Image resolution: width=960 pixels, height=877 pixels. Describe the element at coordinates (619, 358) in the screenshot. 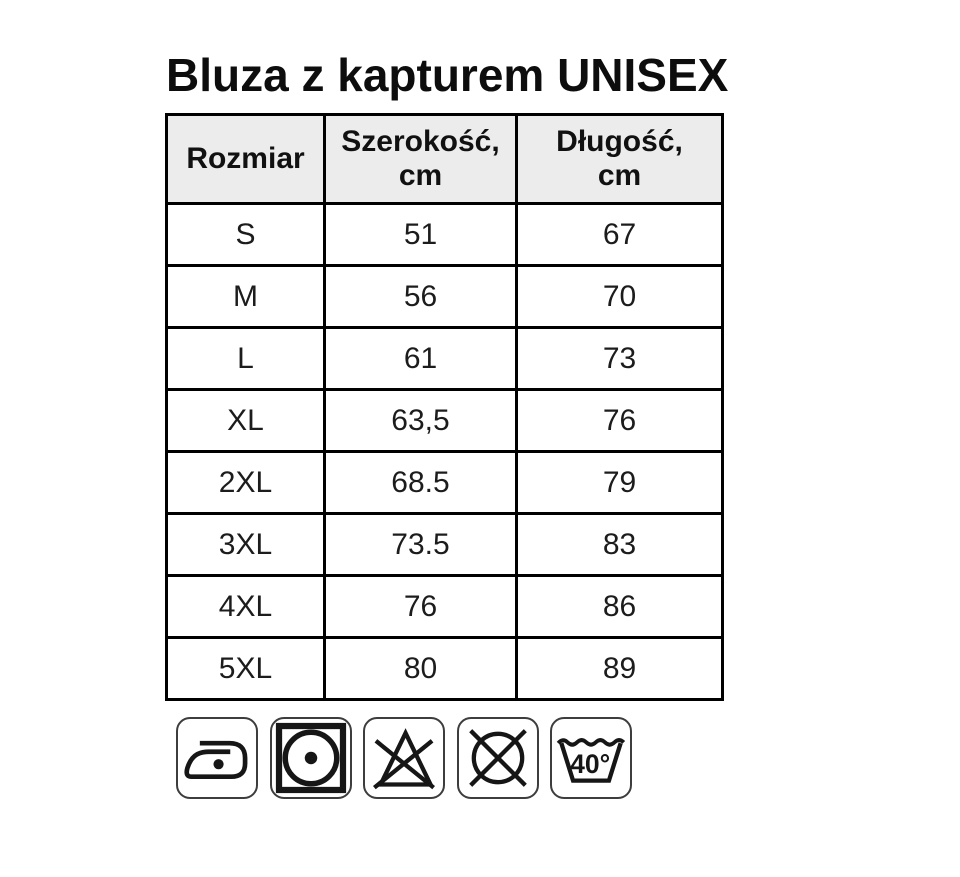

I see `length-cell: 73` at that location.